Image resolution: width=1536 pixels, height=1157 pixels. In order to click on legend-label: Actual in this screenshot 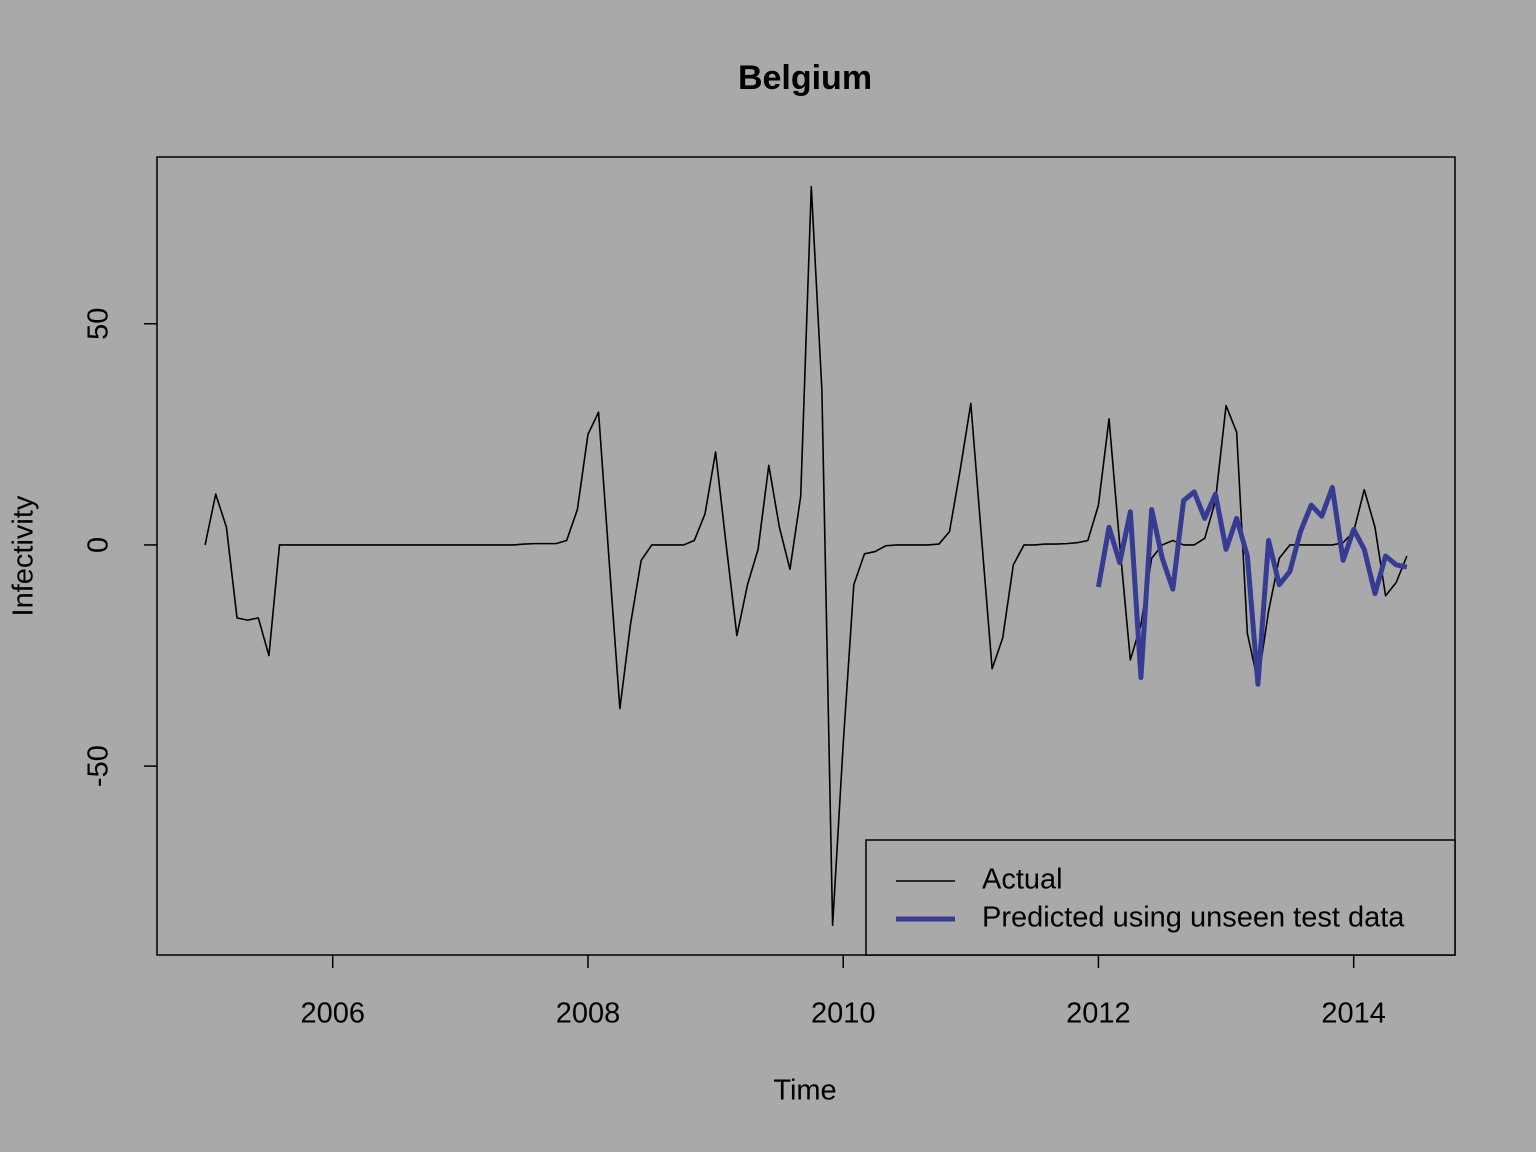, I will do `click(1022, 880)`.